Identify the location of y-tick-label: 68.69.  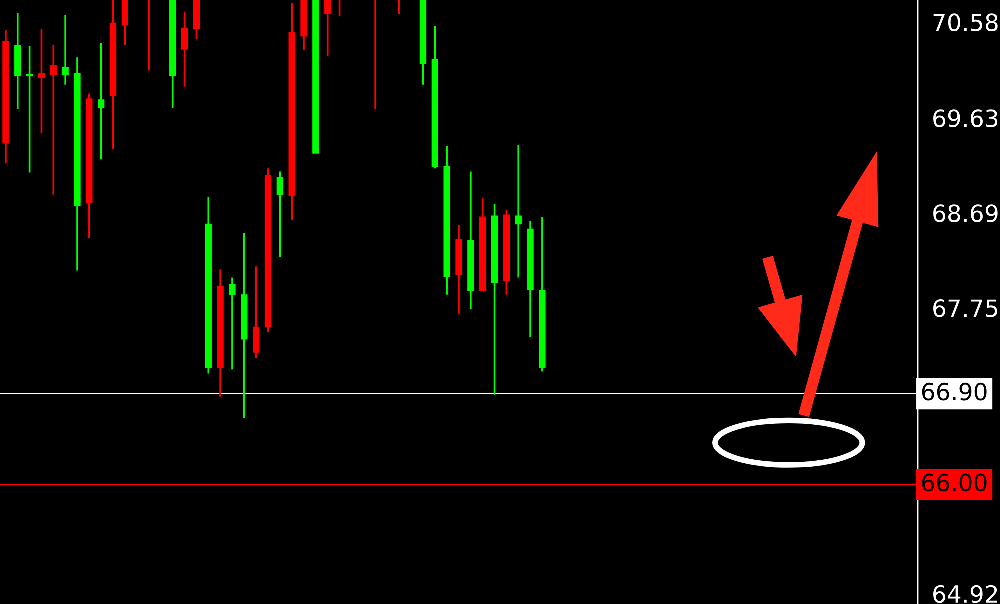
(966, 213).